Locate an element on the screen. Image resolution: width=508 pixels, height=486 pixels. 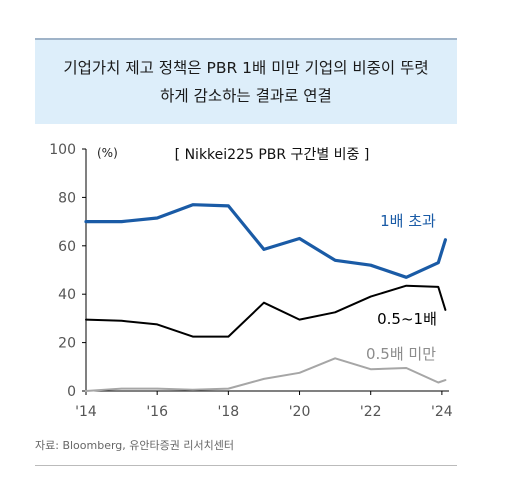
unit-label: (%) is located at coordinates (107, 153).